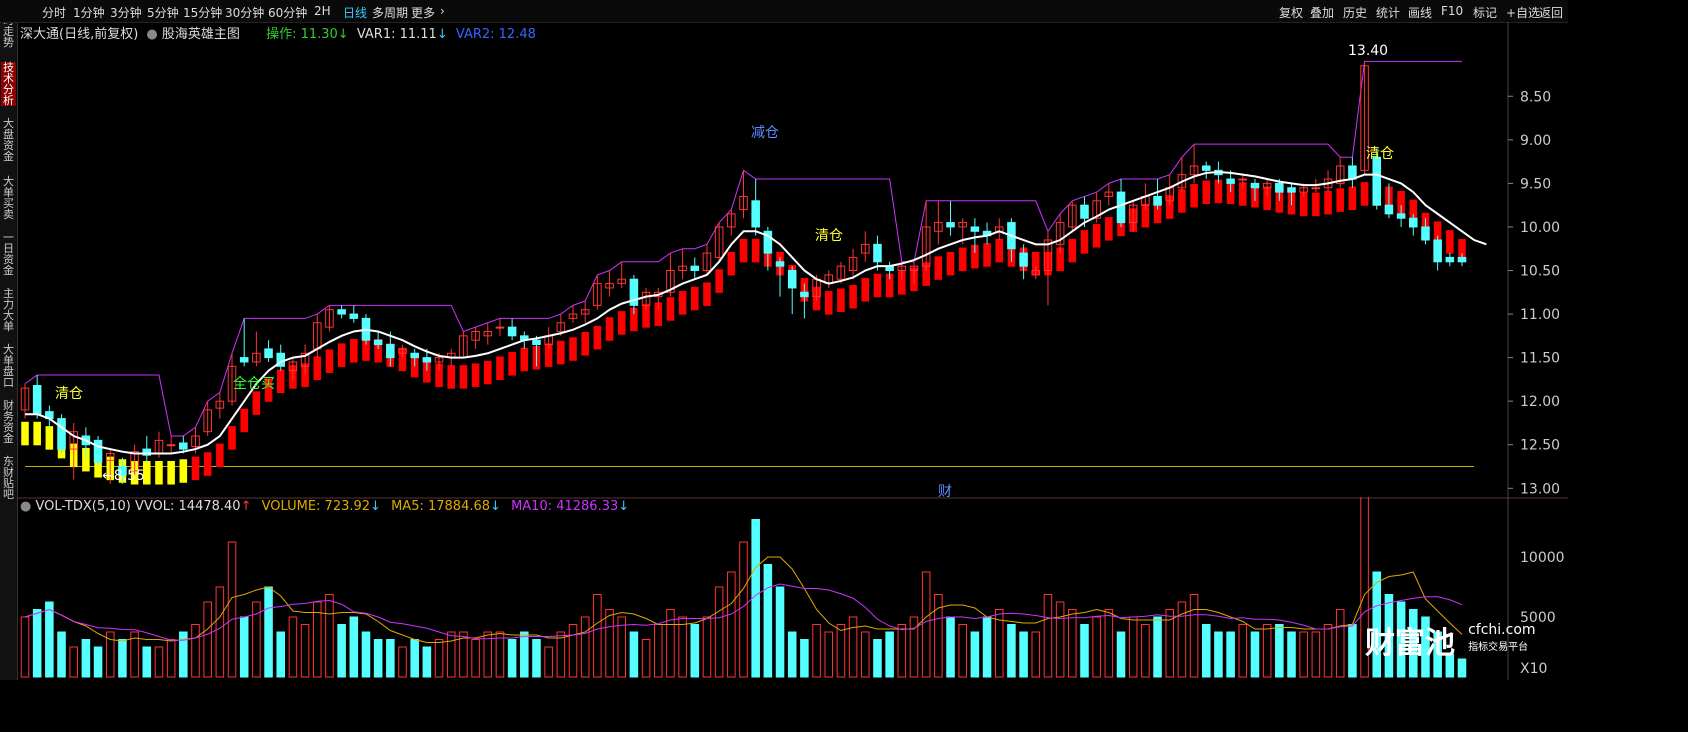 The height and width of the screenshot is (732, 1688). Describe the element at coordinates (1485, 12) in the screenshot. I see `toolbar-button-6: 标记` at that location.